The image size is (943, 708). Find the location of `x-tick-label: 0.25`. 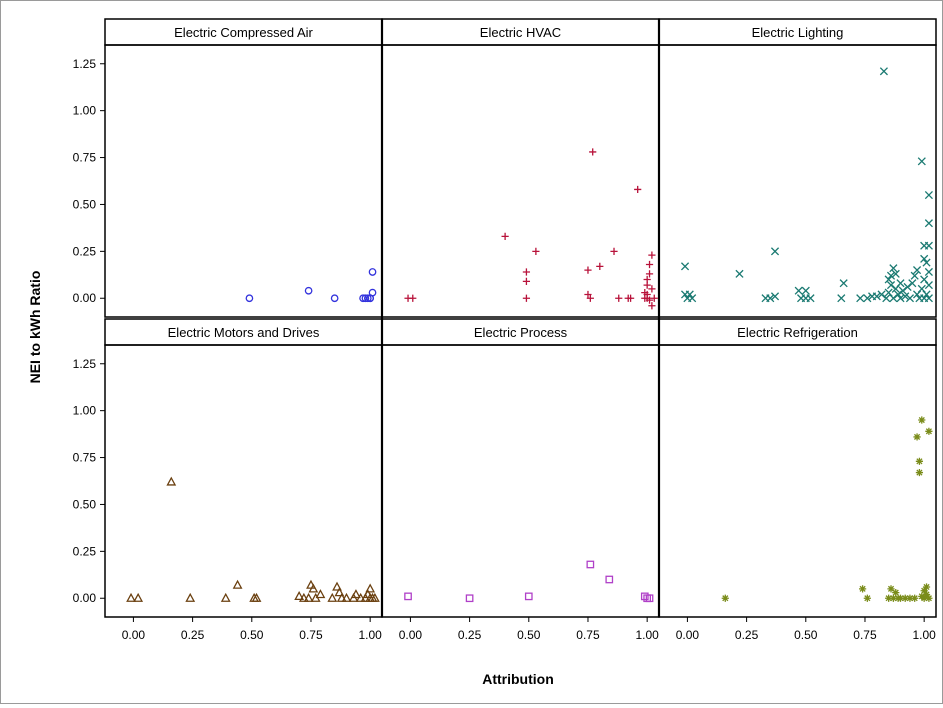

x-tick-label: 0.25 is located at coordinates (193, 635).